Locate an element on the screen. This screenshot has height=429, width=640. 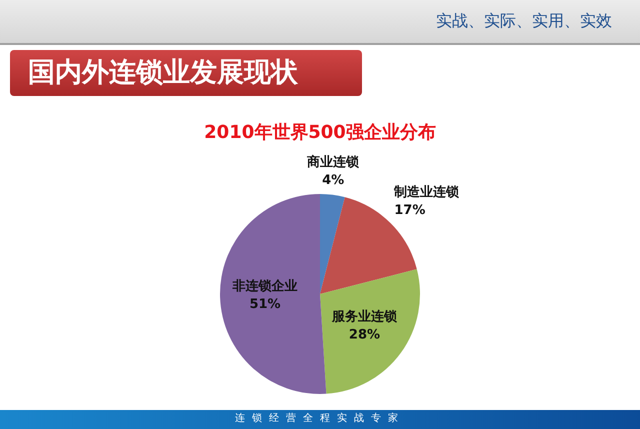
slice-label: 商业连锁 is located at coordinates (333, 162).